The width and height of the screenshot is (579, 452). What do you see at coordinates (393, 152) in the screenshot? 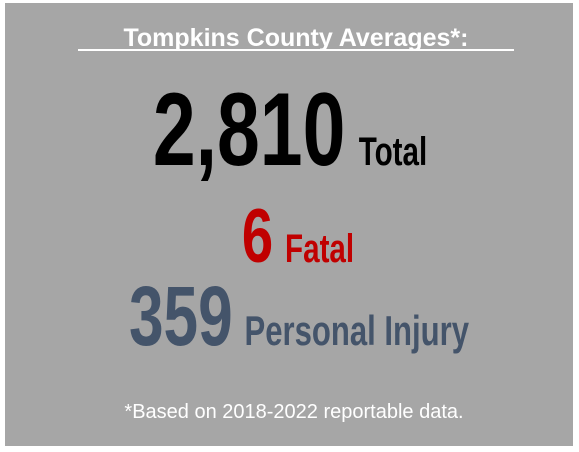
I see `stat-label: Total` at bounding box center [393, 152].